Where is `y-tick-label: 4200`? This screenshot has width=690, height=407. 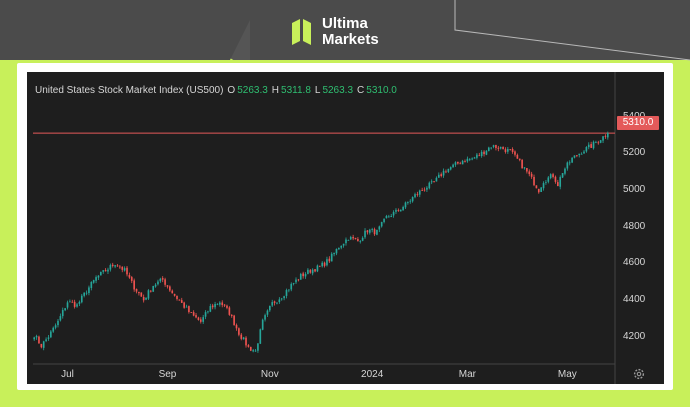 y-tick-label: 4200 is located at coordinates (634, 336).